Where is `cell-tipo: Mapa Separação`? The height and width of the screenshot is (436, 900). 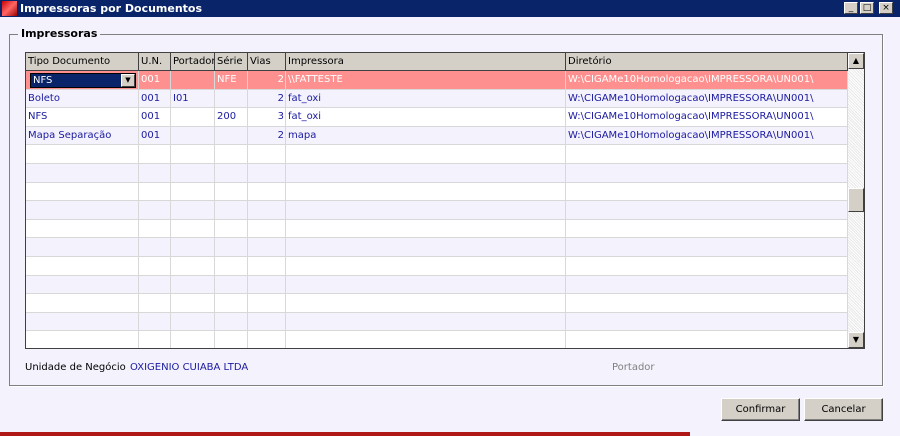
cell-tipo: Mapa Separação is located at coordinates (82, 135).